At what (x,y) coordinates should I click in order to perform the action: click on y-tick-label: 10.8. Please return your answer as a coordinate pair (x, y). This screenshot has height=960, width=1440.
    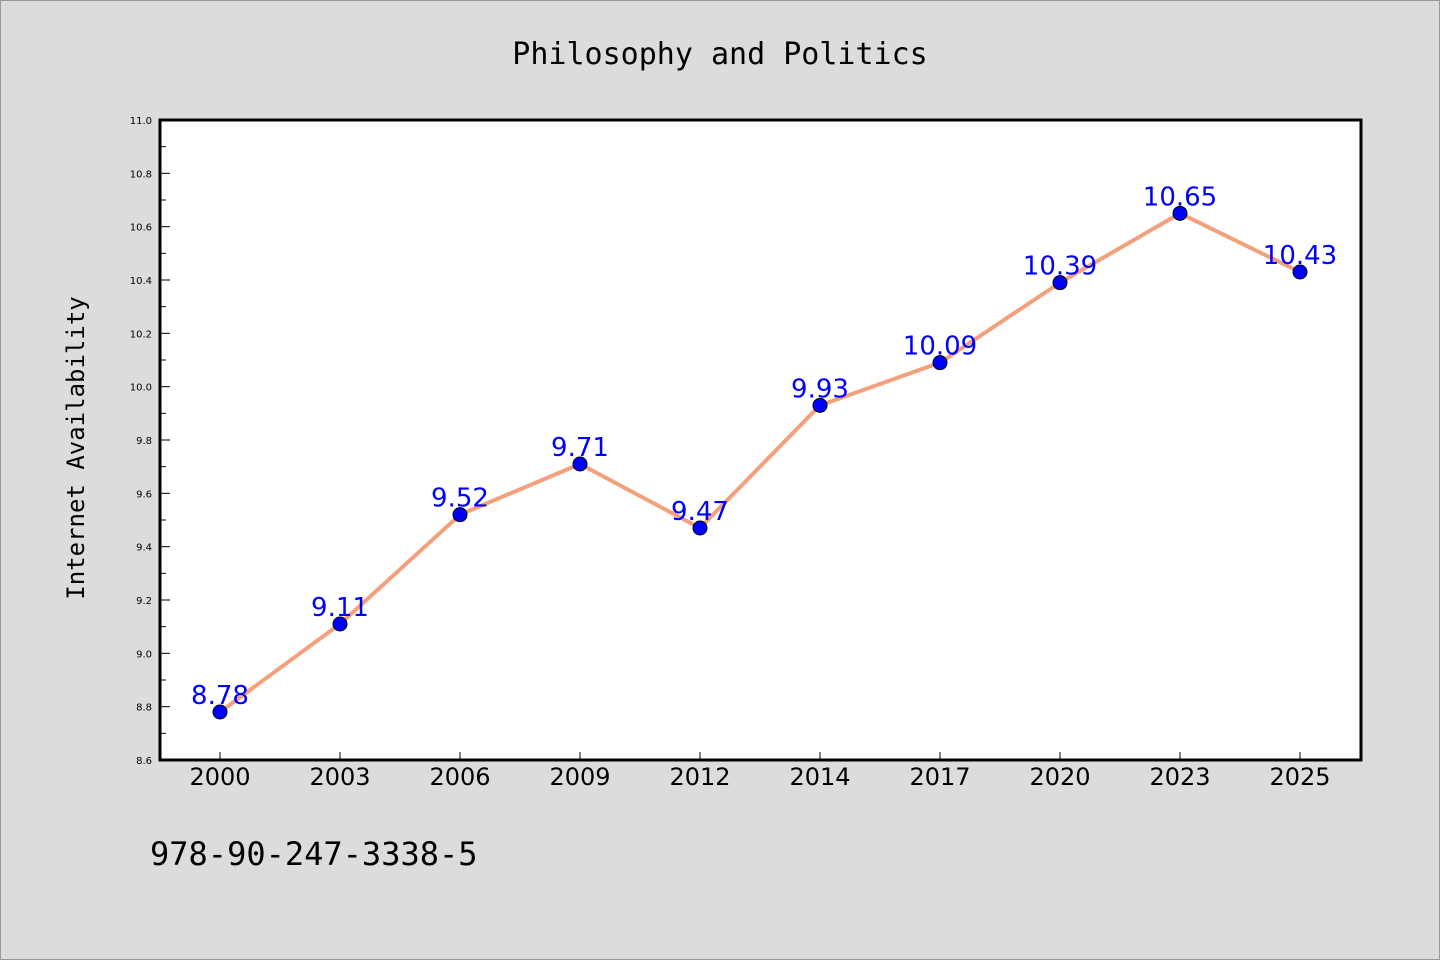
    Looking at the image, I should click on (141, 174).